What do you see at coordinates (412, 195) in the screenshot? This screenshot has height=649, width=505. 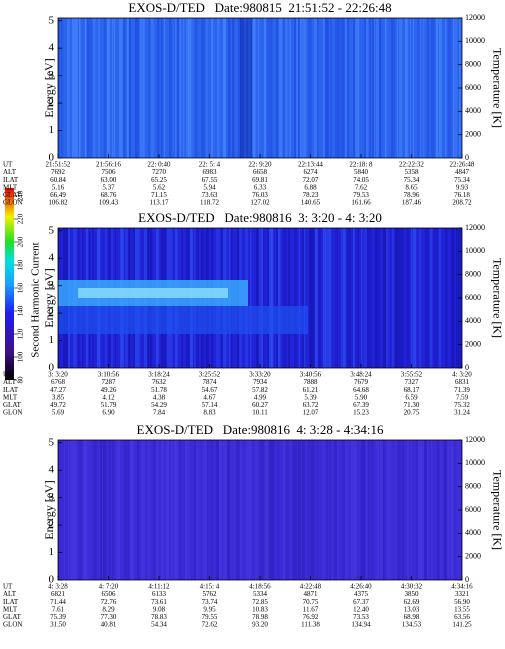 I see `table-cell: 78.96` at bounding box center [412, 195].